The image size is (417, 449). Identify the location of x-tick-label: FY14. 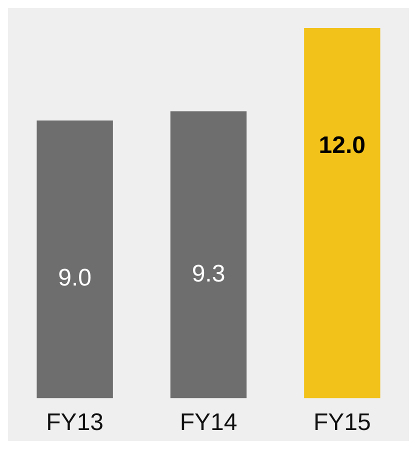
(209, 422).